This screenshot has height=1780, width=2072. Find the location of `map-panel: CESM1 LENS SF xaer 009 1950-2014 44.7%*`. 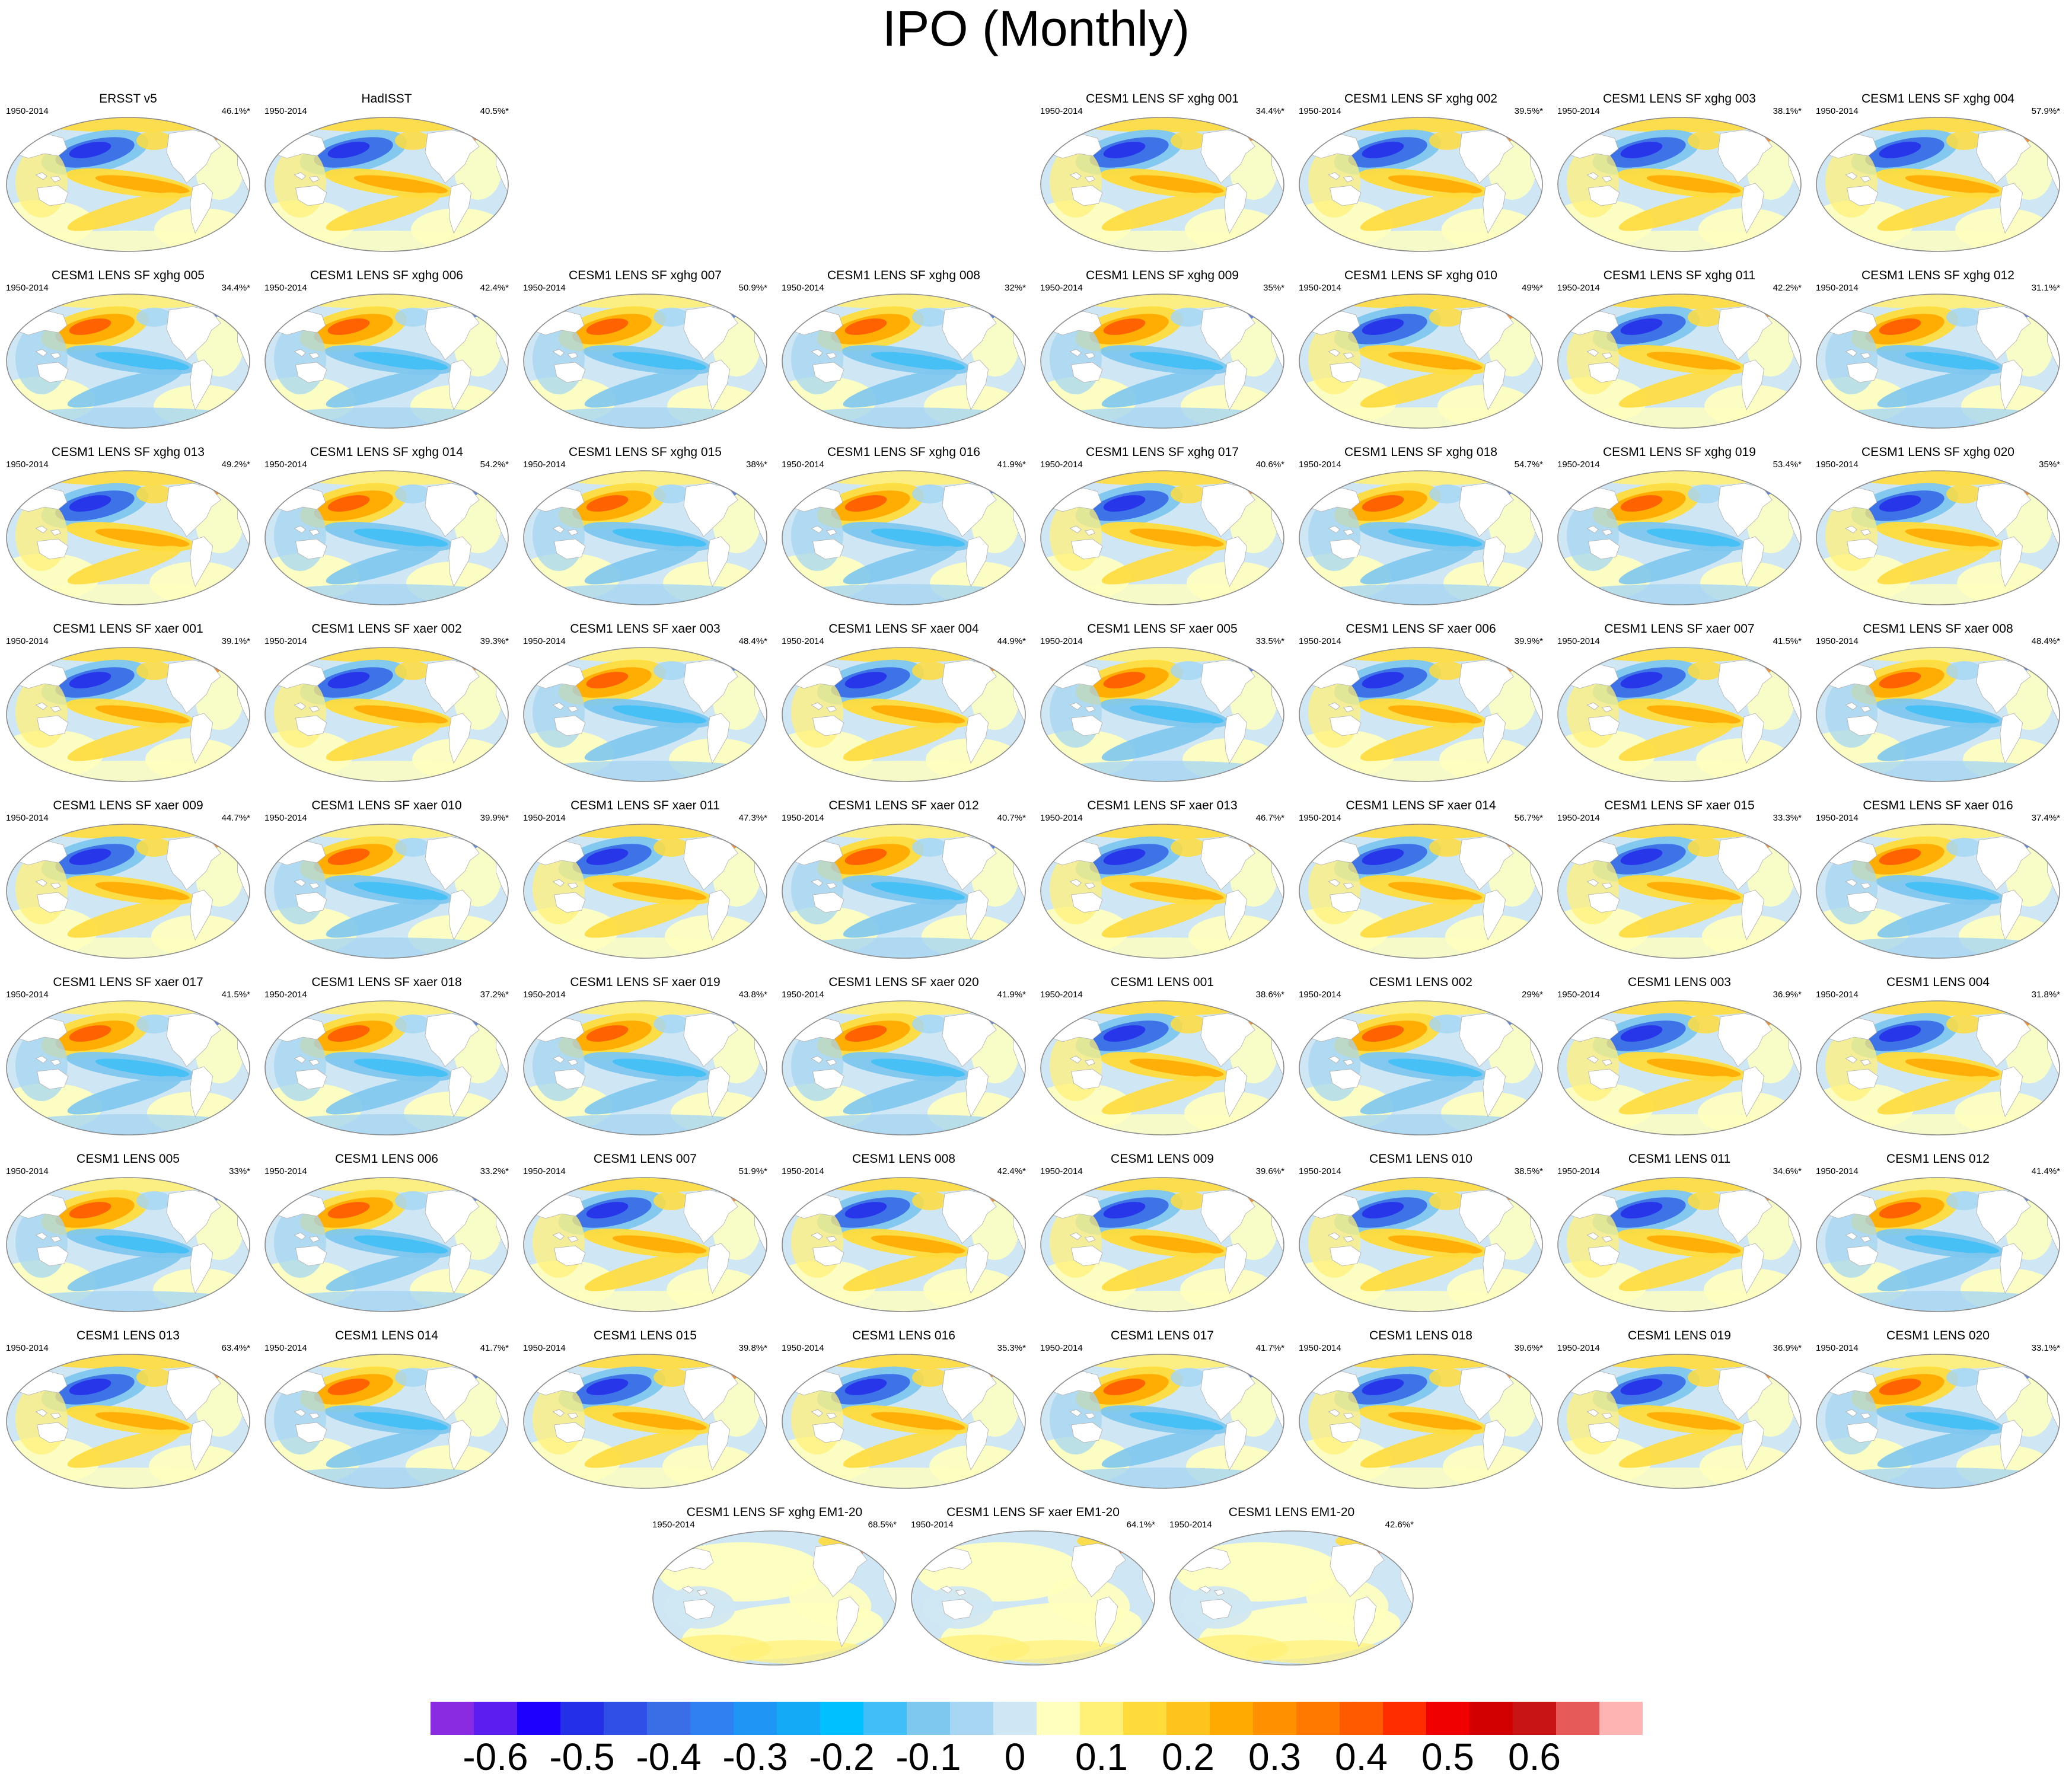

map-panel: CESM1 LENS SF xaer 009 1950-2014 44.7%* is located at coordinates (128, 882).